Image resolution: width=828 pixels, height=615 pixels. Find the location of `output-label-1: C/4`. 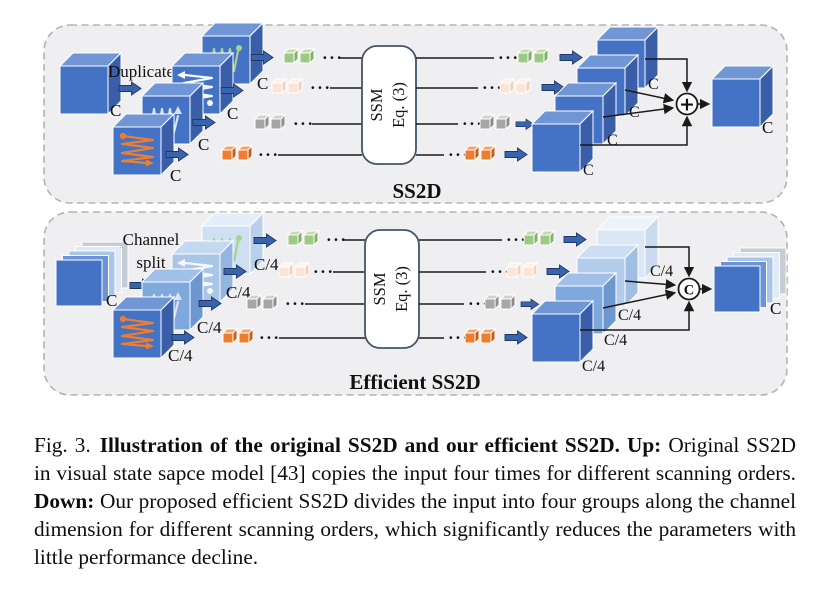

output-label-1: C/4 is located at coordinates (661, 271).